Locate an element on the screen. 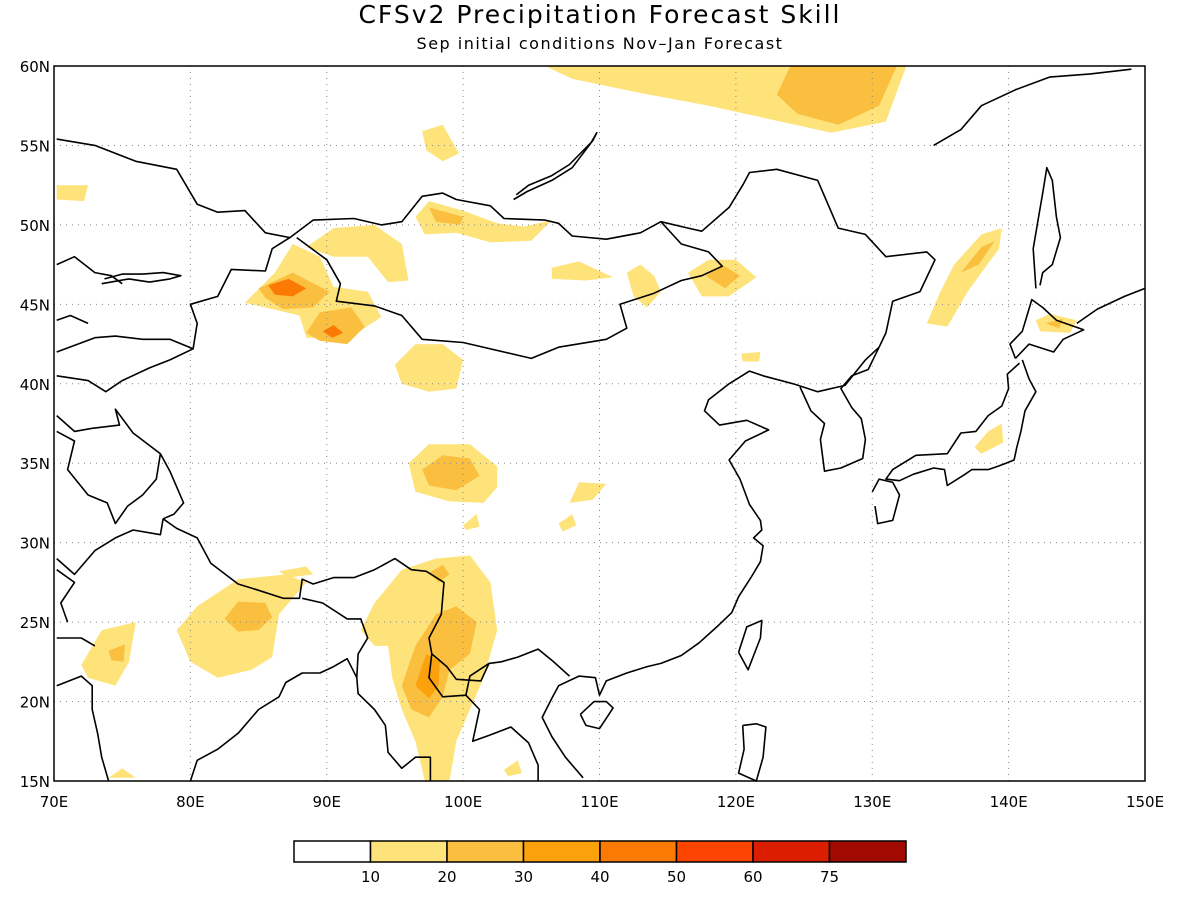  longitude-tick-label: 70E is located at coordinates (54, 802).